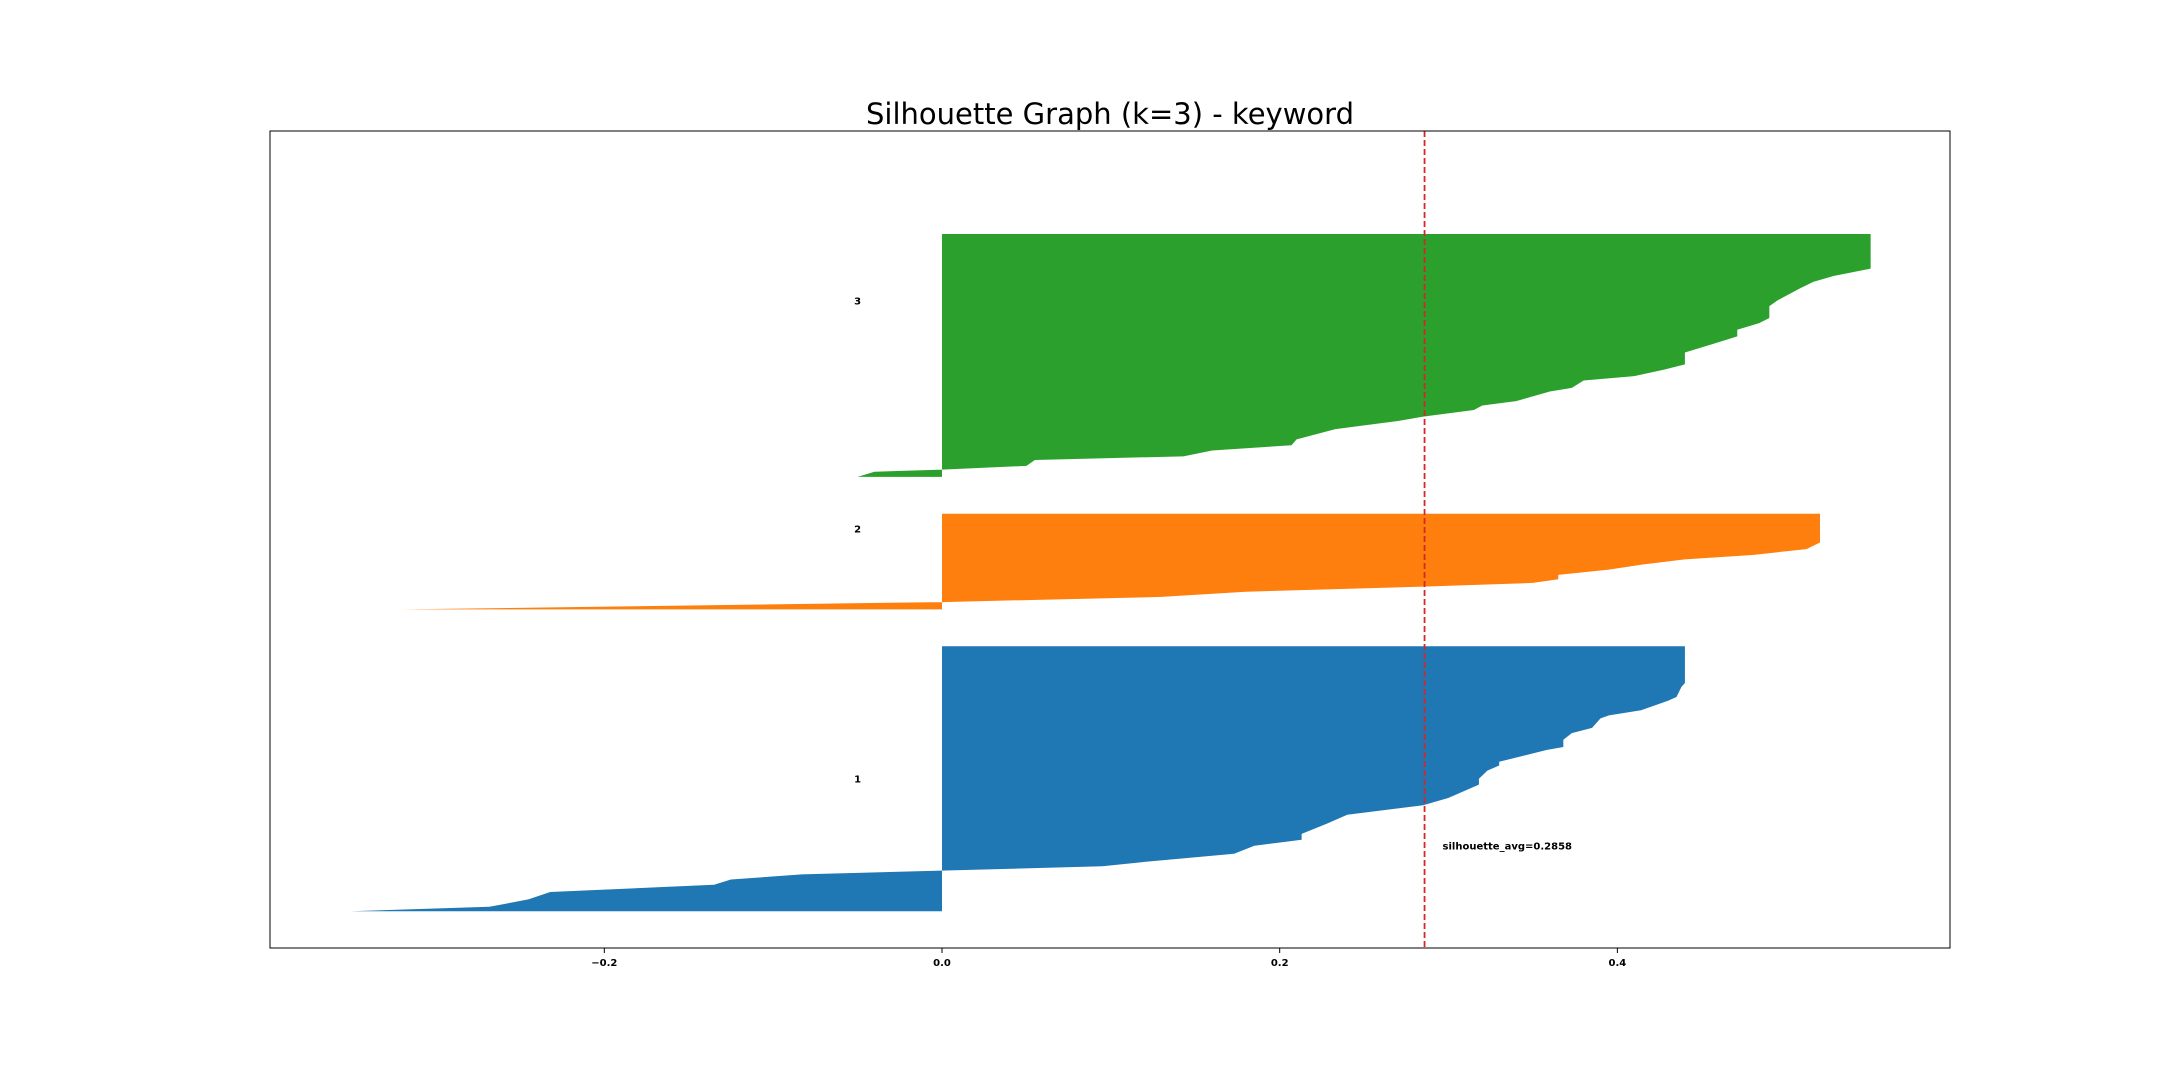 The height and width of the screenshot is (1080, 2160). I want to click on x-axis-ticks: −0.2 0.0 0.2 0.4, so click(1108, 958).